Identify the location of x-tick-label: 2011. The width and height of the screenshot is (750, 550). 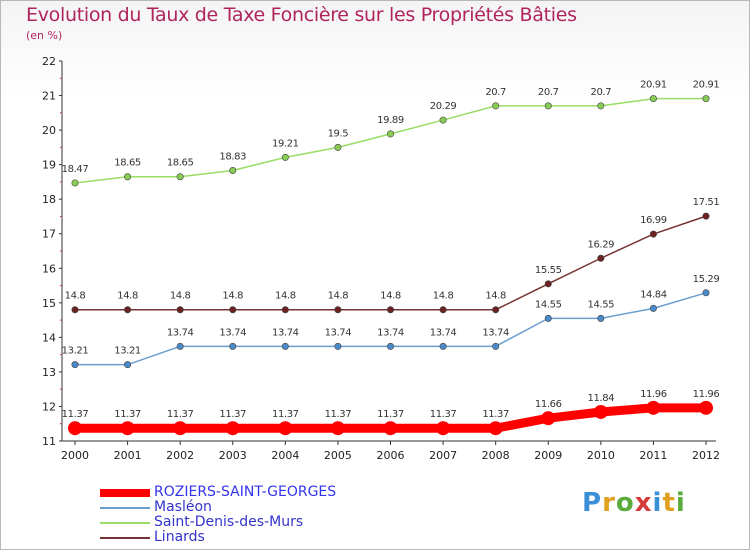
(653, 455).